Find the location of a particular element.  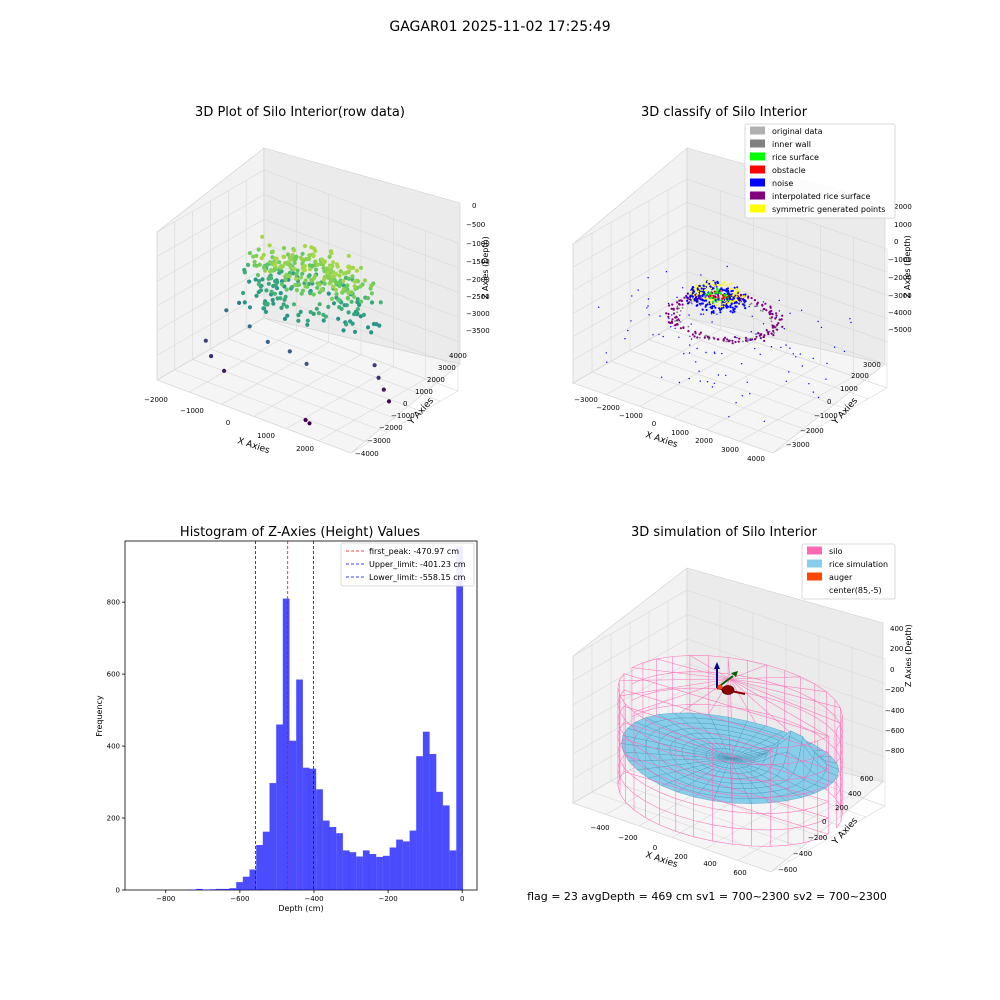

x-tick-label: 2000 is located at coordinates (305, 449).